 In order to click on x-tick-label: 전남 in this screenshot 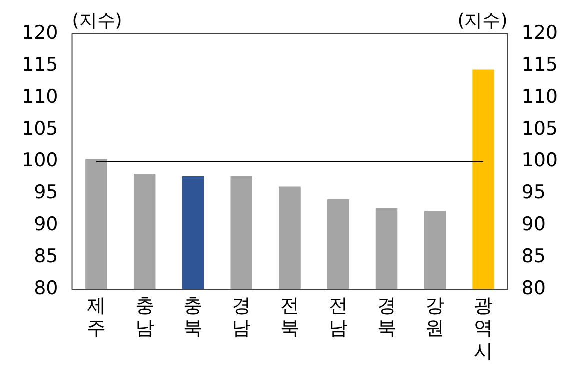, I will do `click(338, 317)`.